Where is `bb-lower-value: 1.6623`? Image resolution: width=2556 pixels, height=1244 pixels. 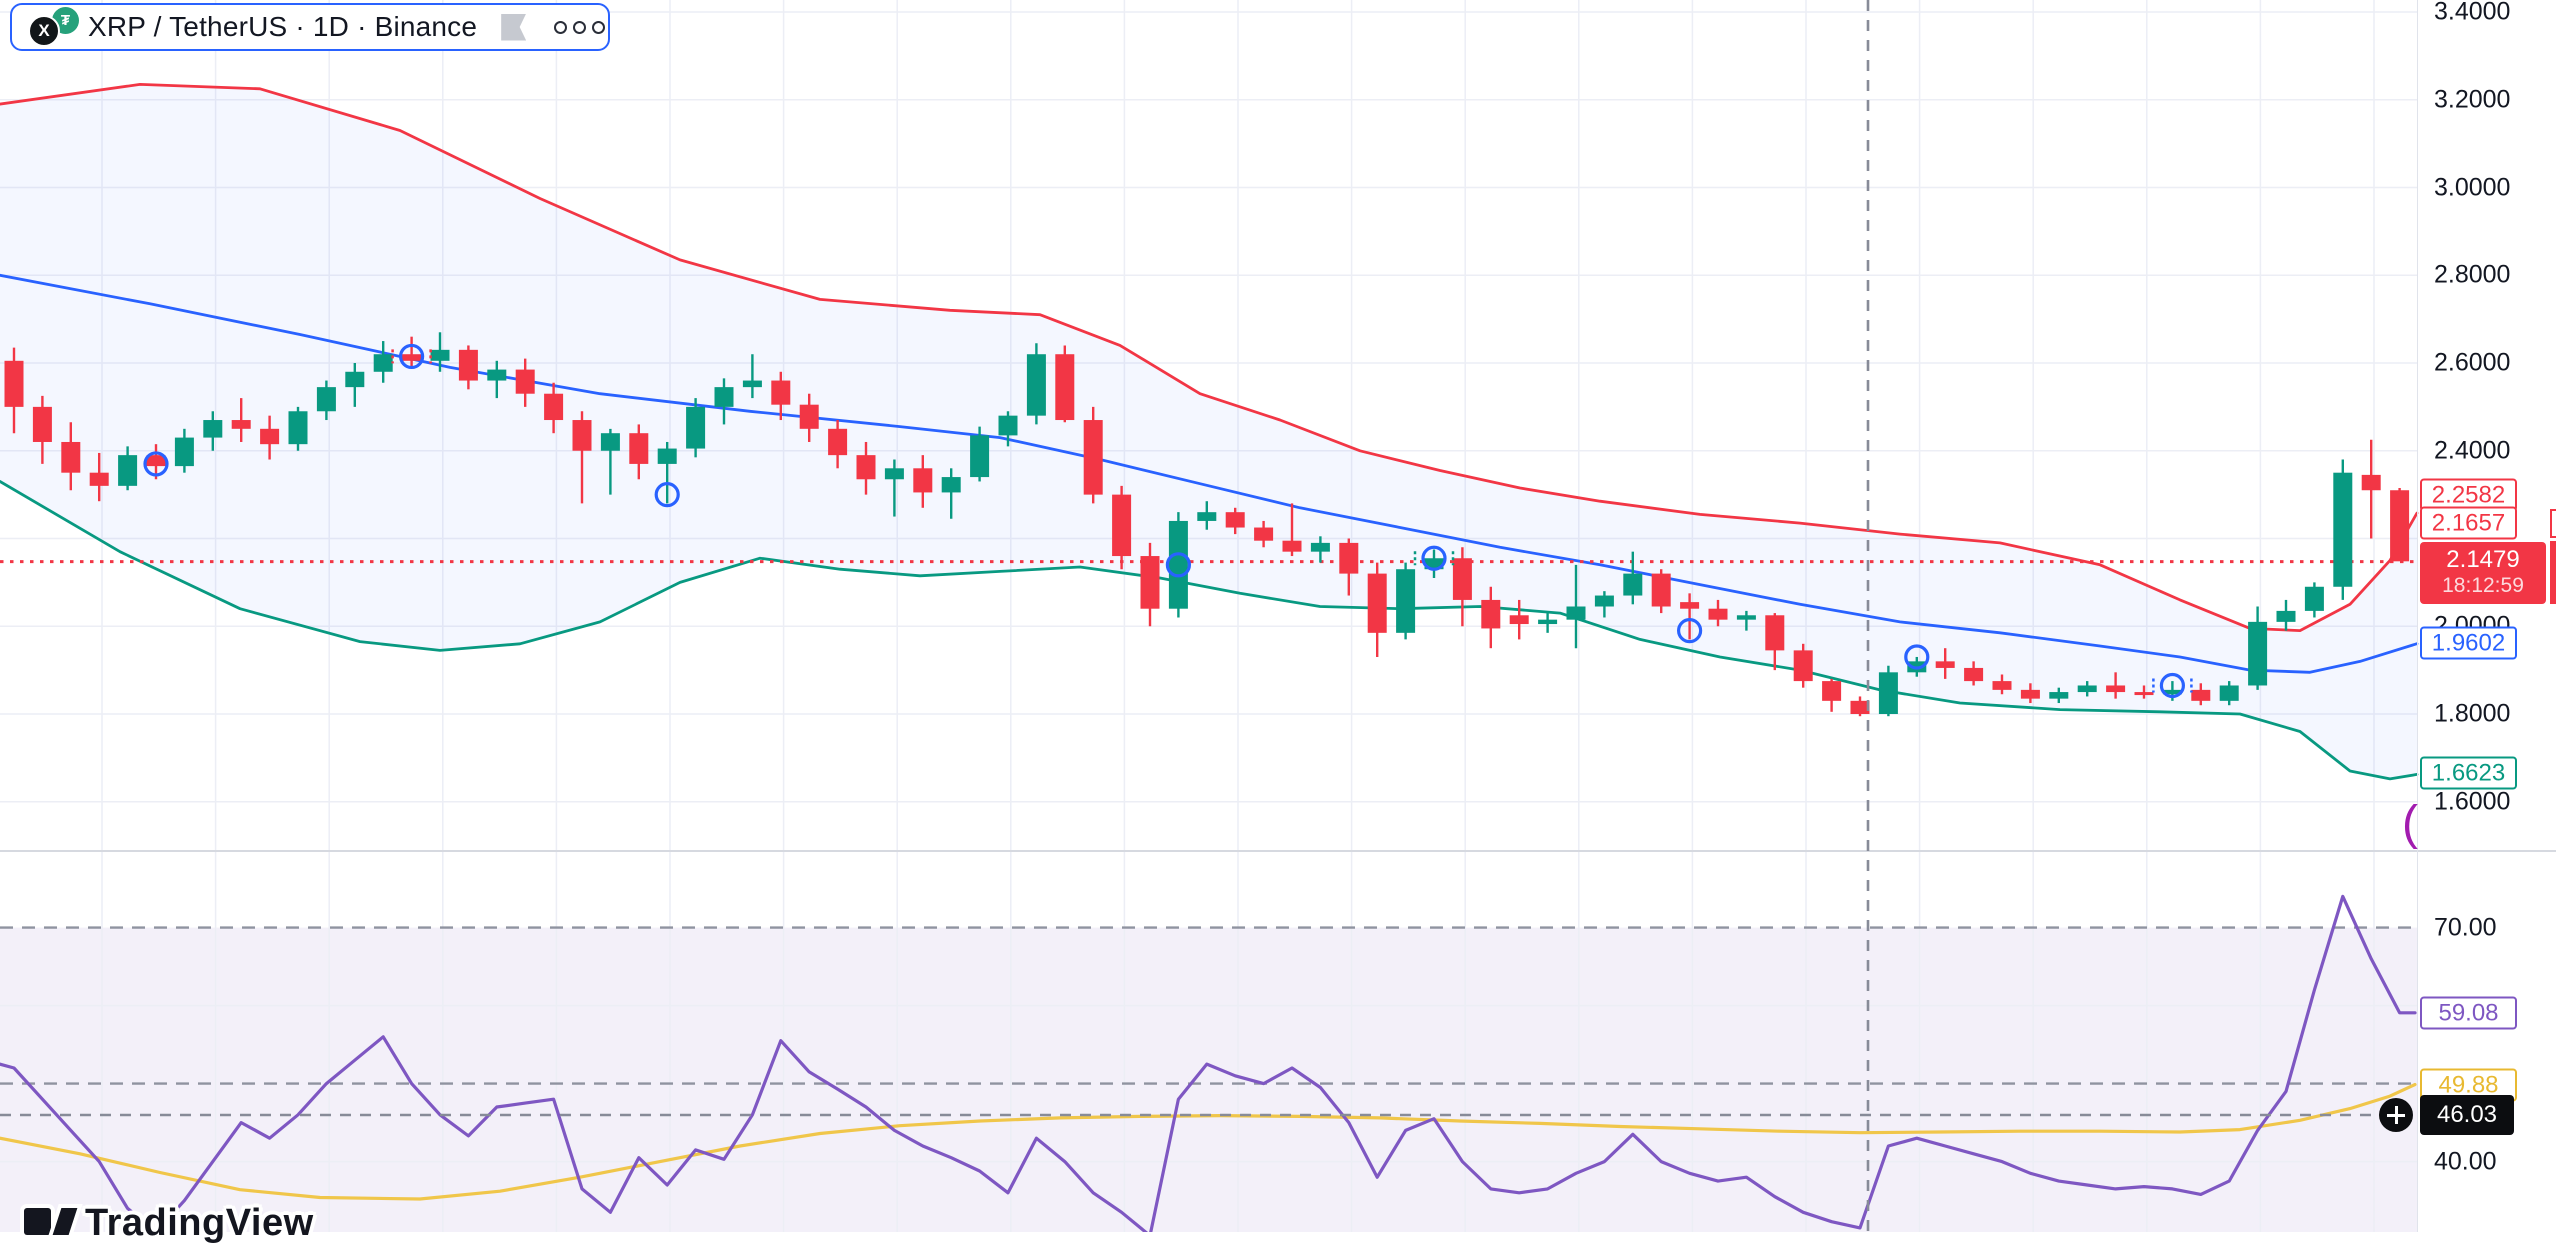 bb-lower-value: 1.6623 is located at coordinates (2468, 773).